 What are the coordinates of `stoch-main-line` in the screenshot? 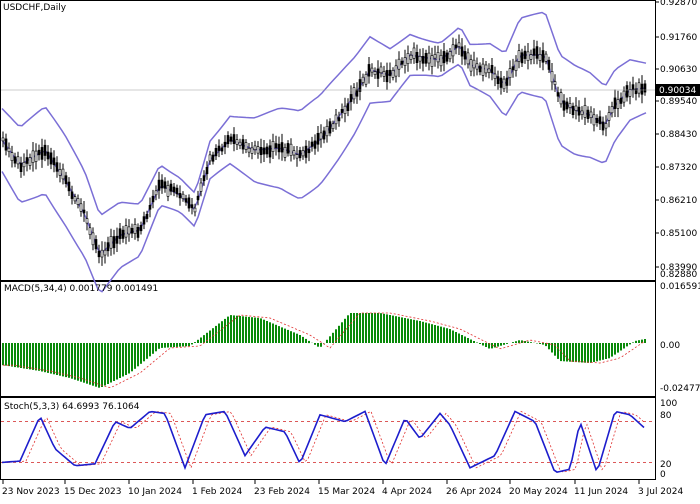 It's located at (323, 441).